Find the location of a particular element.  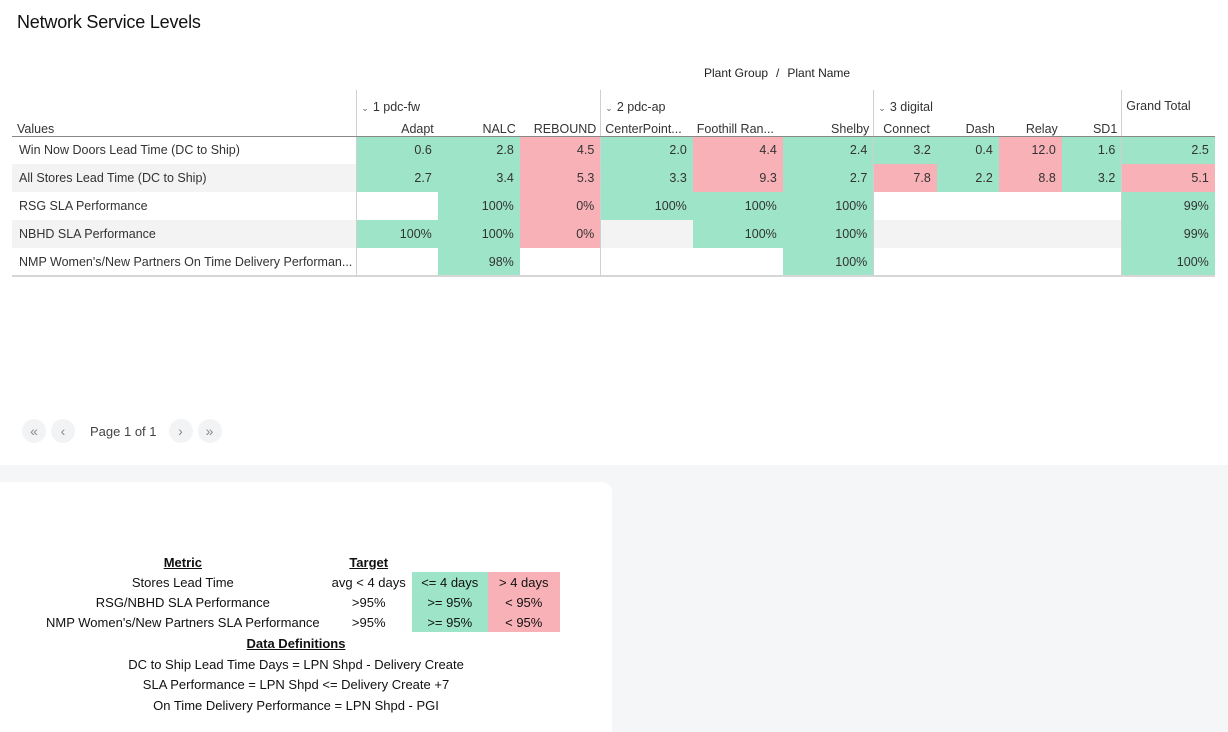

grand-total-cell: 5.1 is located at coordinates (1168, 178).